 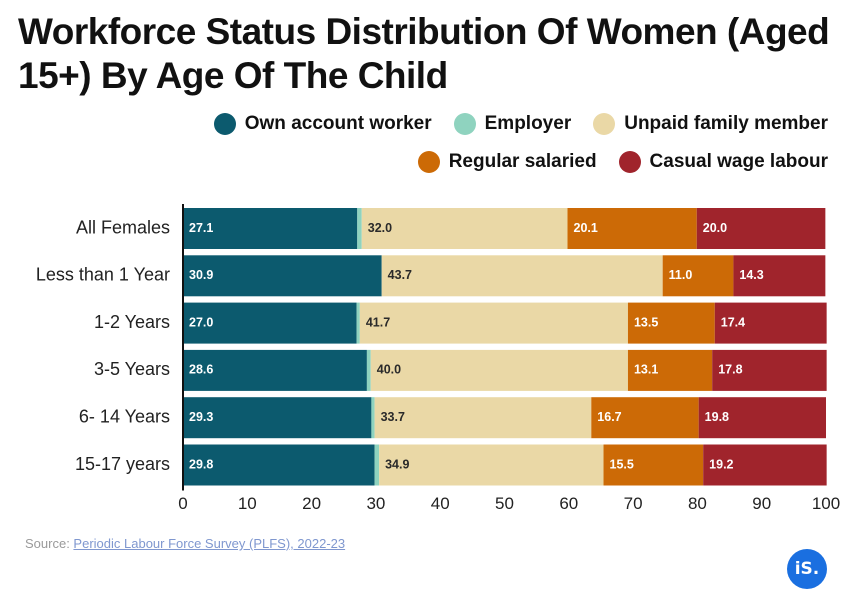 What do you see at coordinates (201, 464) in the screenshot?
I see `data-label-own-account-worker-15-17-years: 29.8` at bounding box center [201, 464].